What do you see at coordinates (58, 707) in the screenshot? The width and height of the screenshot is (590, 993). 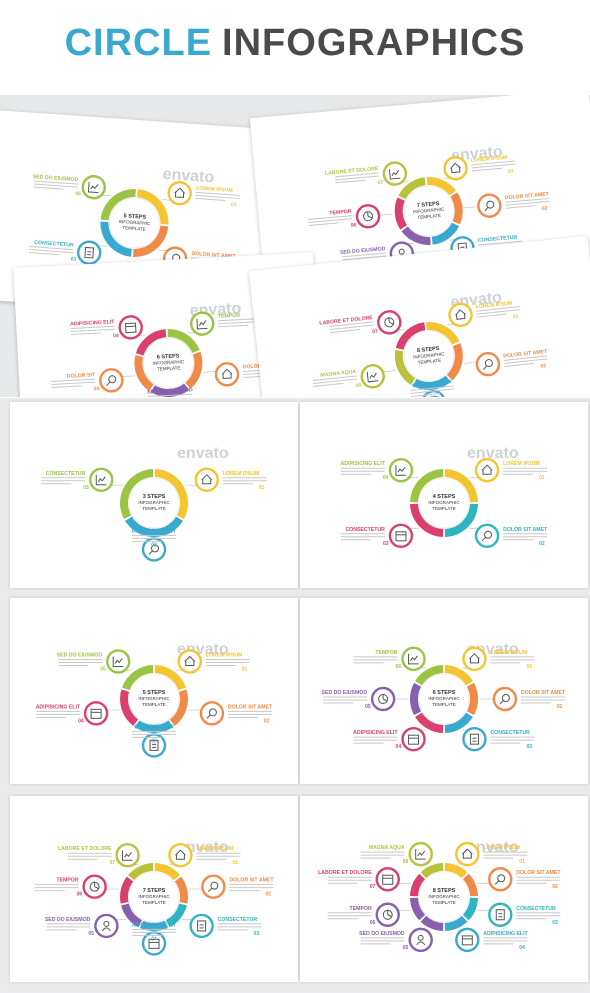 I see `step-label: ADIPISICING ELIT` at bounding box center [58, 707].